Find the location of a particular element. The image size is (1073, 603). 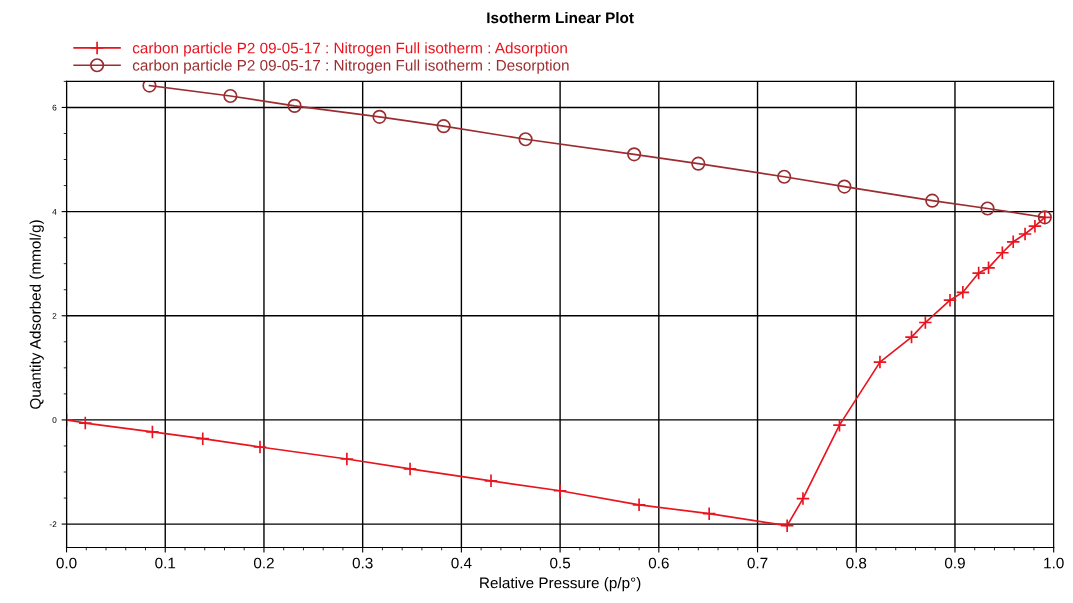

y-tick-label: 0 is located at coordinates (54, 420).